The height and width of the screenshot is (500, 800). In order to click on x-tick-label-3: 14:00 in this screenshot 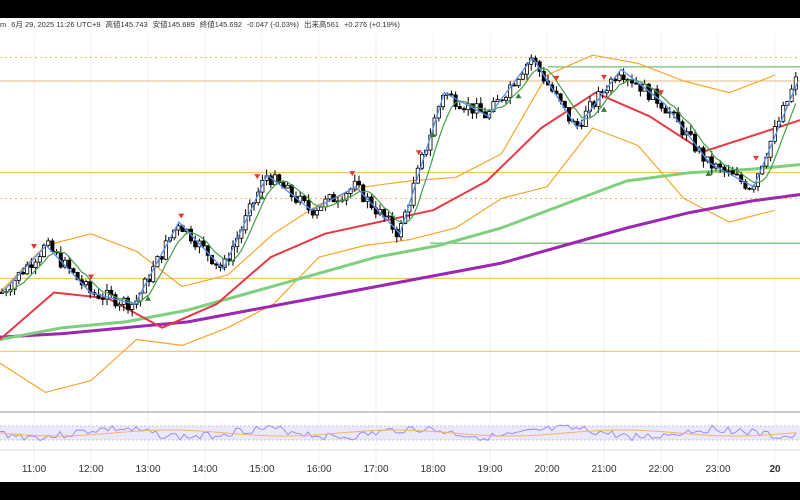, I will do `click(204, 469)`.